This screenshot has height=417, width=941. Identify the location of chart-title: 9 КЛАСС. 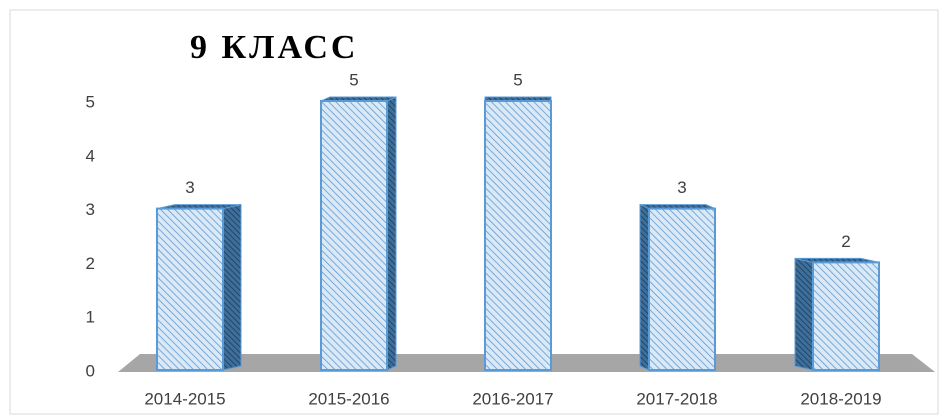
(274, 47).